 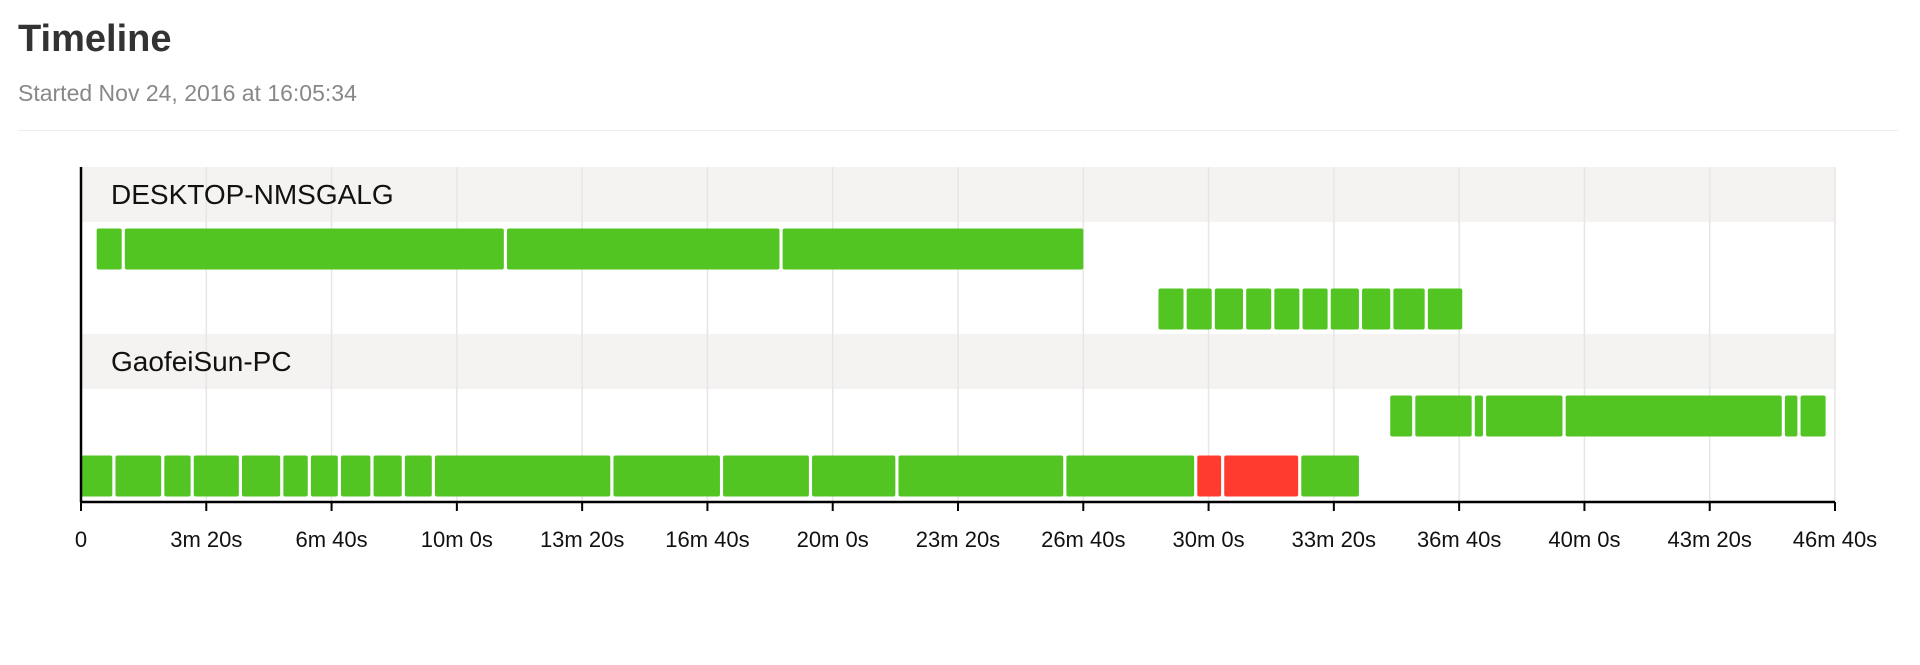 What do you see at coordinates (252, 194) in the screenshot?
I see `host-label: DESKTOP-NMSGALG` at bounding box center [252, 194].